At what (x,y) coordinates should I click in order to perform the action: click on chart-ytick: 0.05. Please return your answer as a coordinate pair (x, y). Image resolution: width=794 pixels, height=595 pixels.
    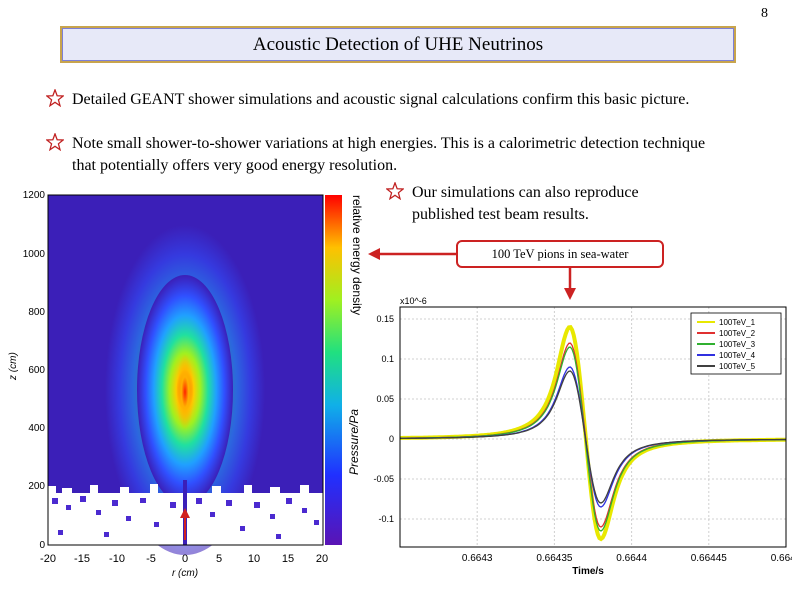
    Looking at the image, I should click on (385, 399).